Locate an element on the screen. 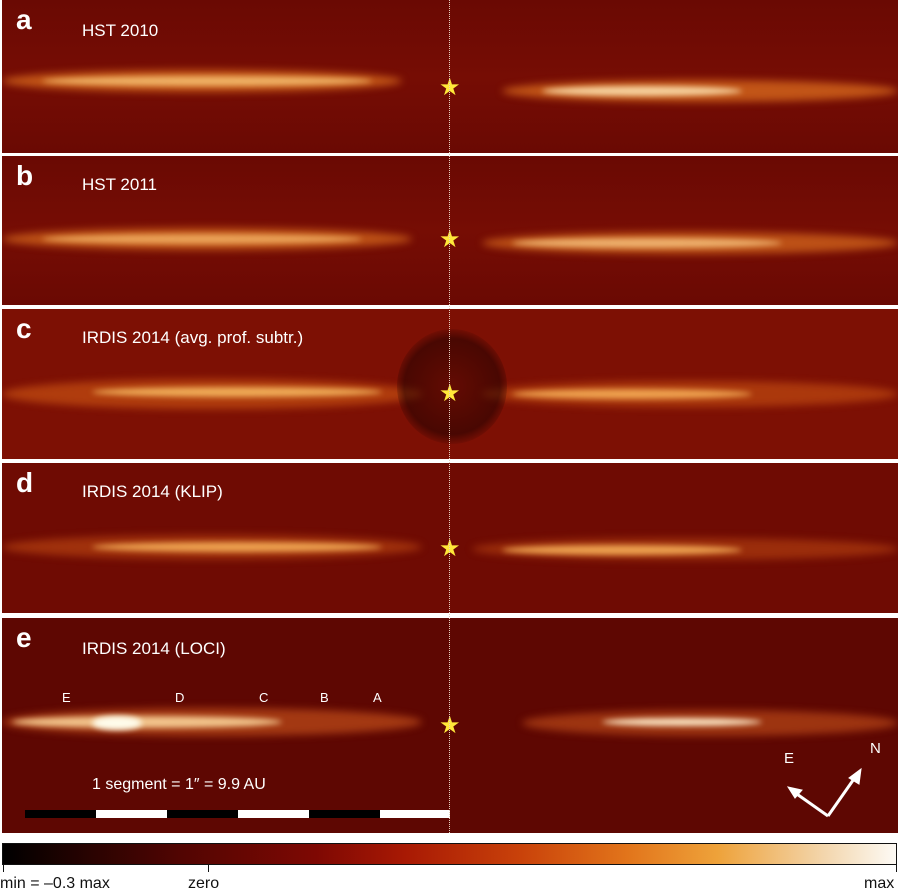 The height and width of the screenshot is (895, 900). colorbar-tick-min is located at coordinates (3, 868).